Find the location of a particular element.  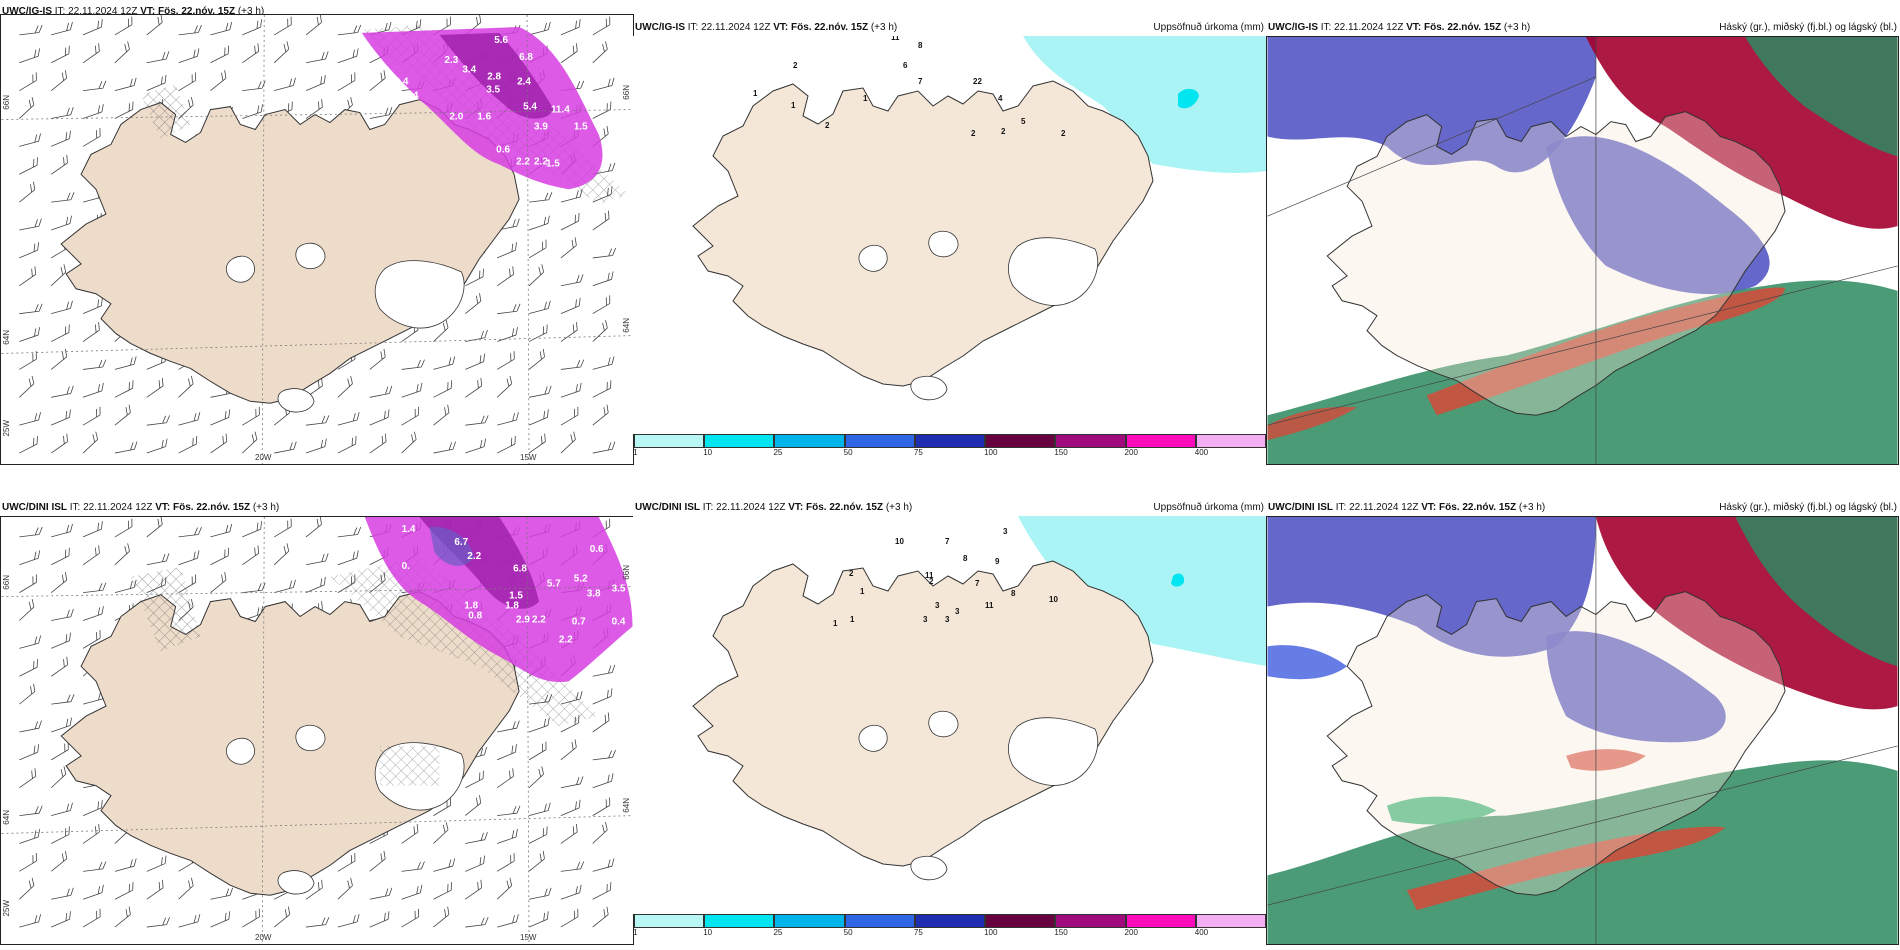

precip-map-frame: 10 7 3 11 9 8 11 8 10 7 3 3 3 3 2 2 1 1 1 is located at coordinates (950, 715).